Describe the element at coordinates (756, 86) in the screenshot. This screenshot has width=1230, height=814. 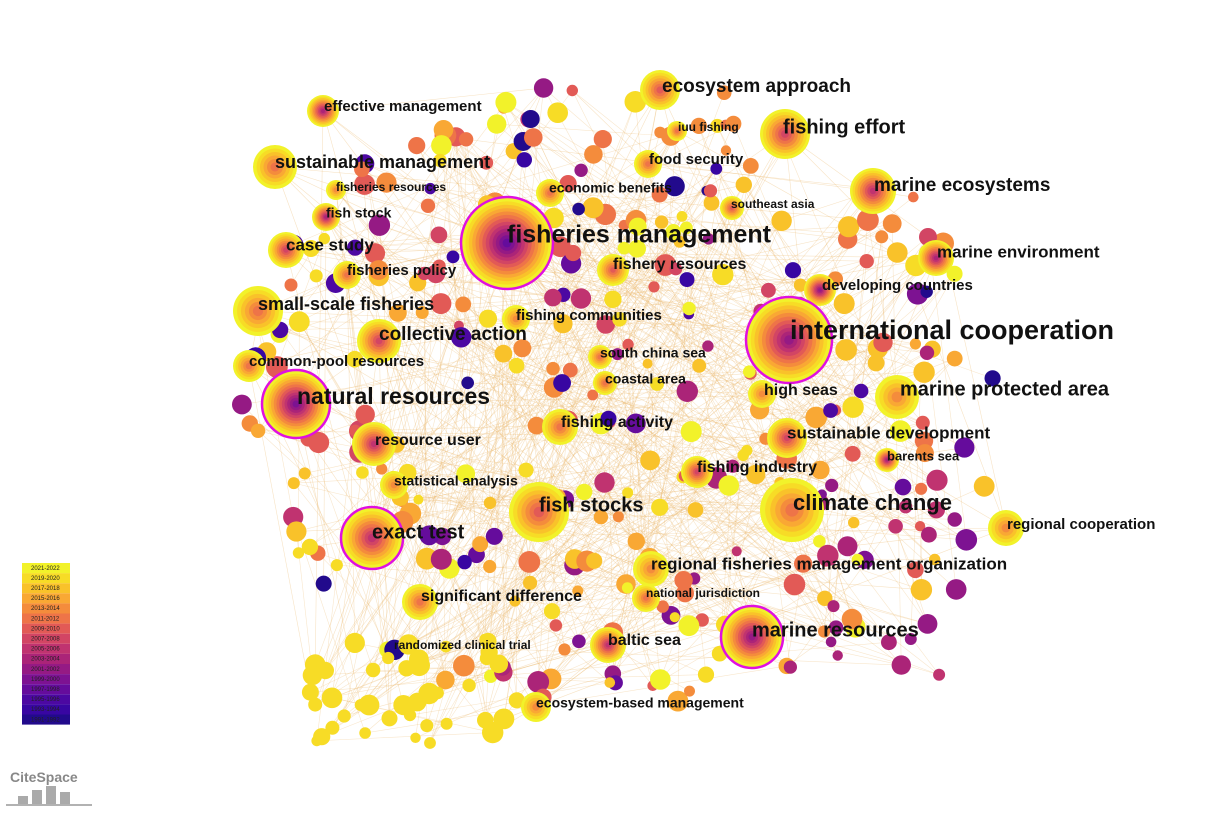
I see `node-label: ecosystem approach` at that location.